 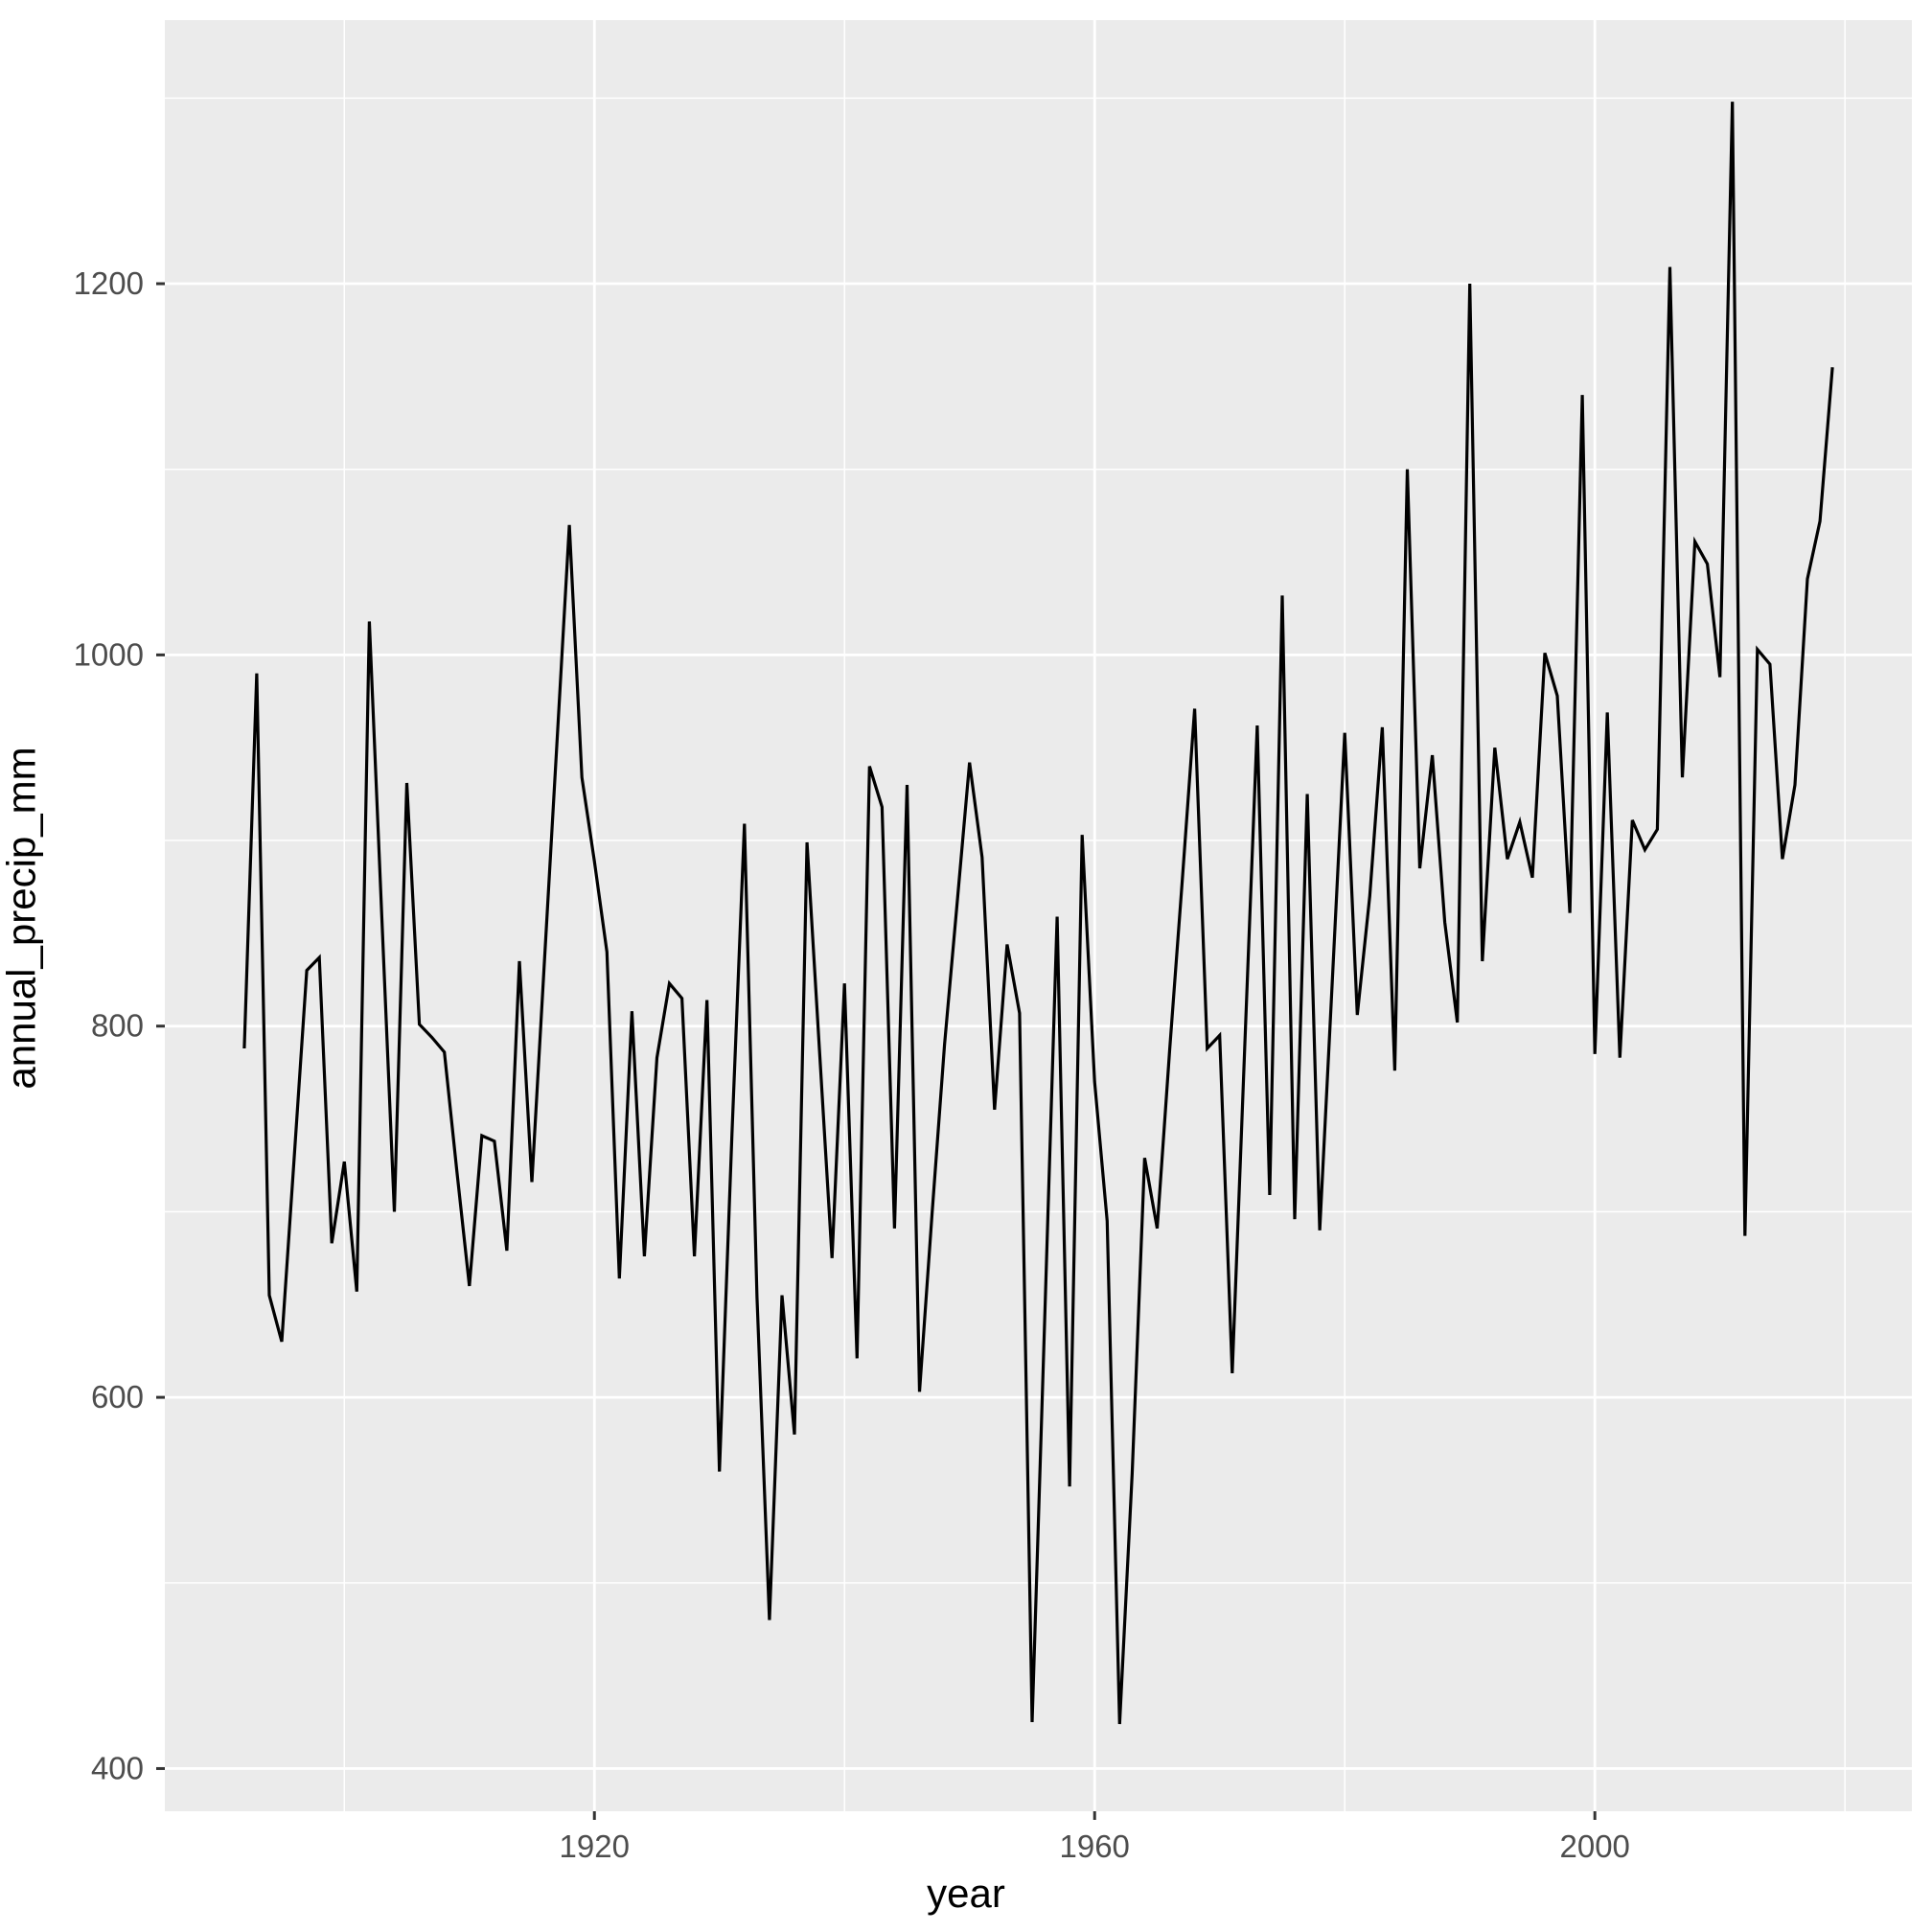 What do you see at coordinates (1594, 1846) in the screenshot?
I see `x-tick-label-2000: 2000` at bounding box center [1594, 1846].